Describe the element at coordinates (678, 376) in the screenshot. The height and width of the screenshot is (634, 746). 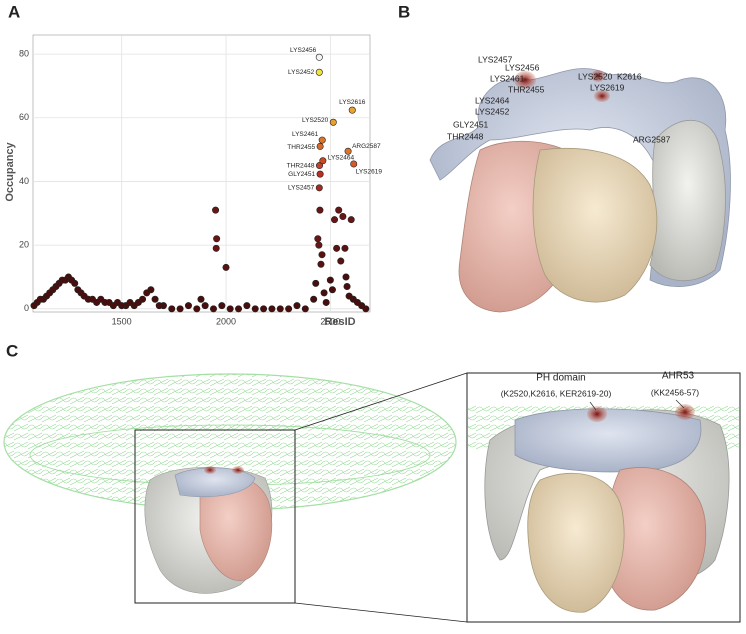
I see `annotation-title: AHR53` at that location.